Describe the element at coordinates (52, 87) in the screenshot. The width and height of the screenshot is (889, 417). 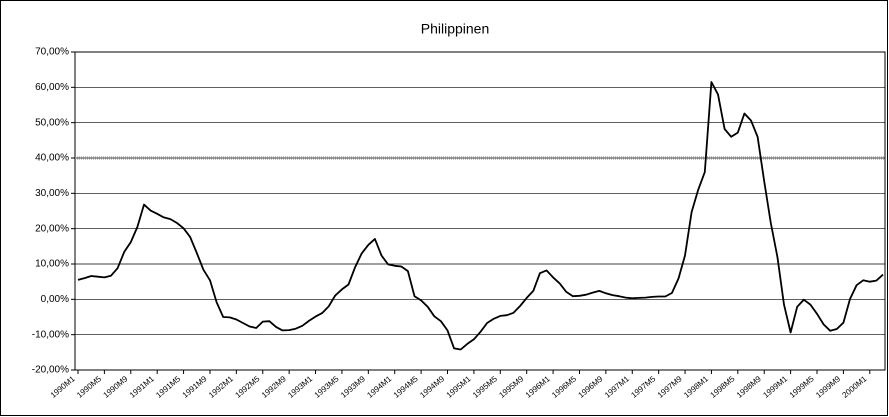
I see `y-tick-label: 60,00%` at that location.